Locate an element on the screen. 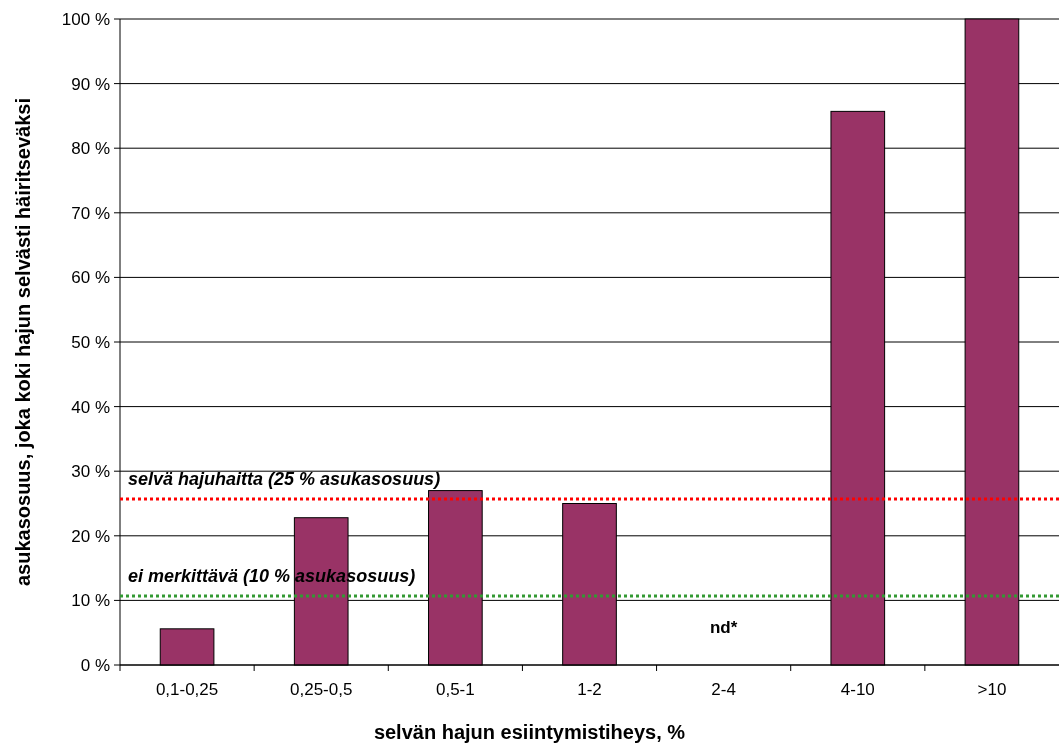 This screenshot has height=747, width=1059. x-tick-label: 0,1-0,25 is located at coordinates (187, 689).